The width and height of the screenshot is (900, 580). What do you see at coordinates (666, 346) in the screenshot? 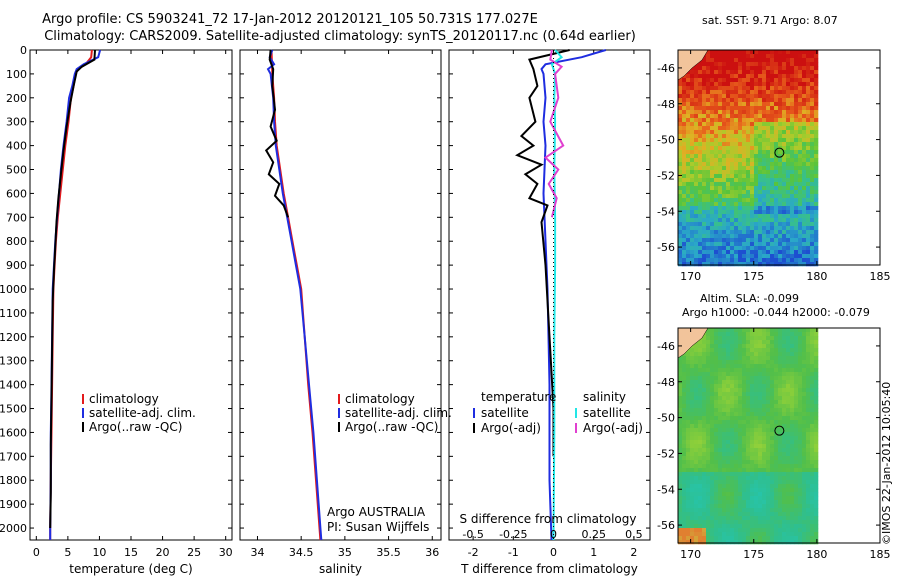
I see `sla_map-ytick-label: -46` at bounding box center [666, 346].